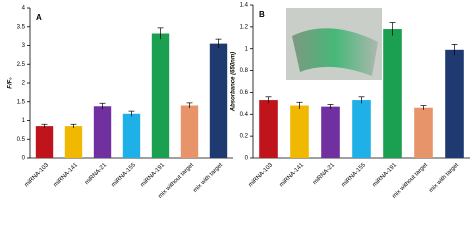 The width and height of the screenshot is (474, 240). I want to click on y-tick-label: 2, so click(24, 84).